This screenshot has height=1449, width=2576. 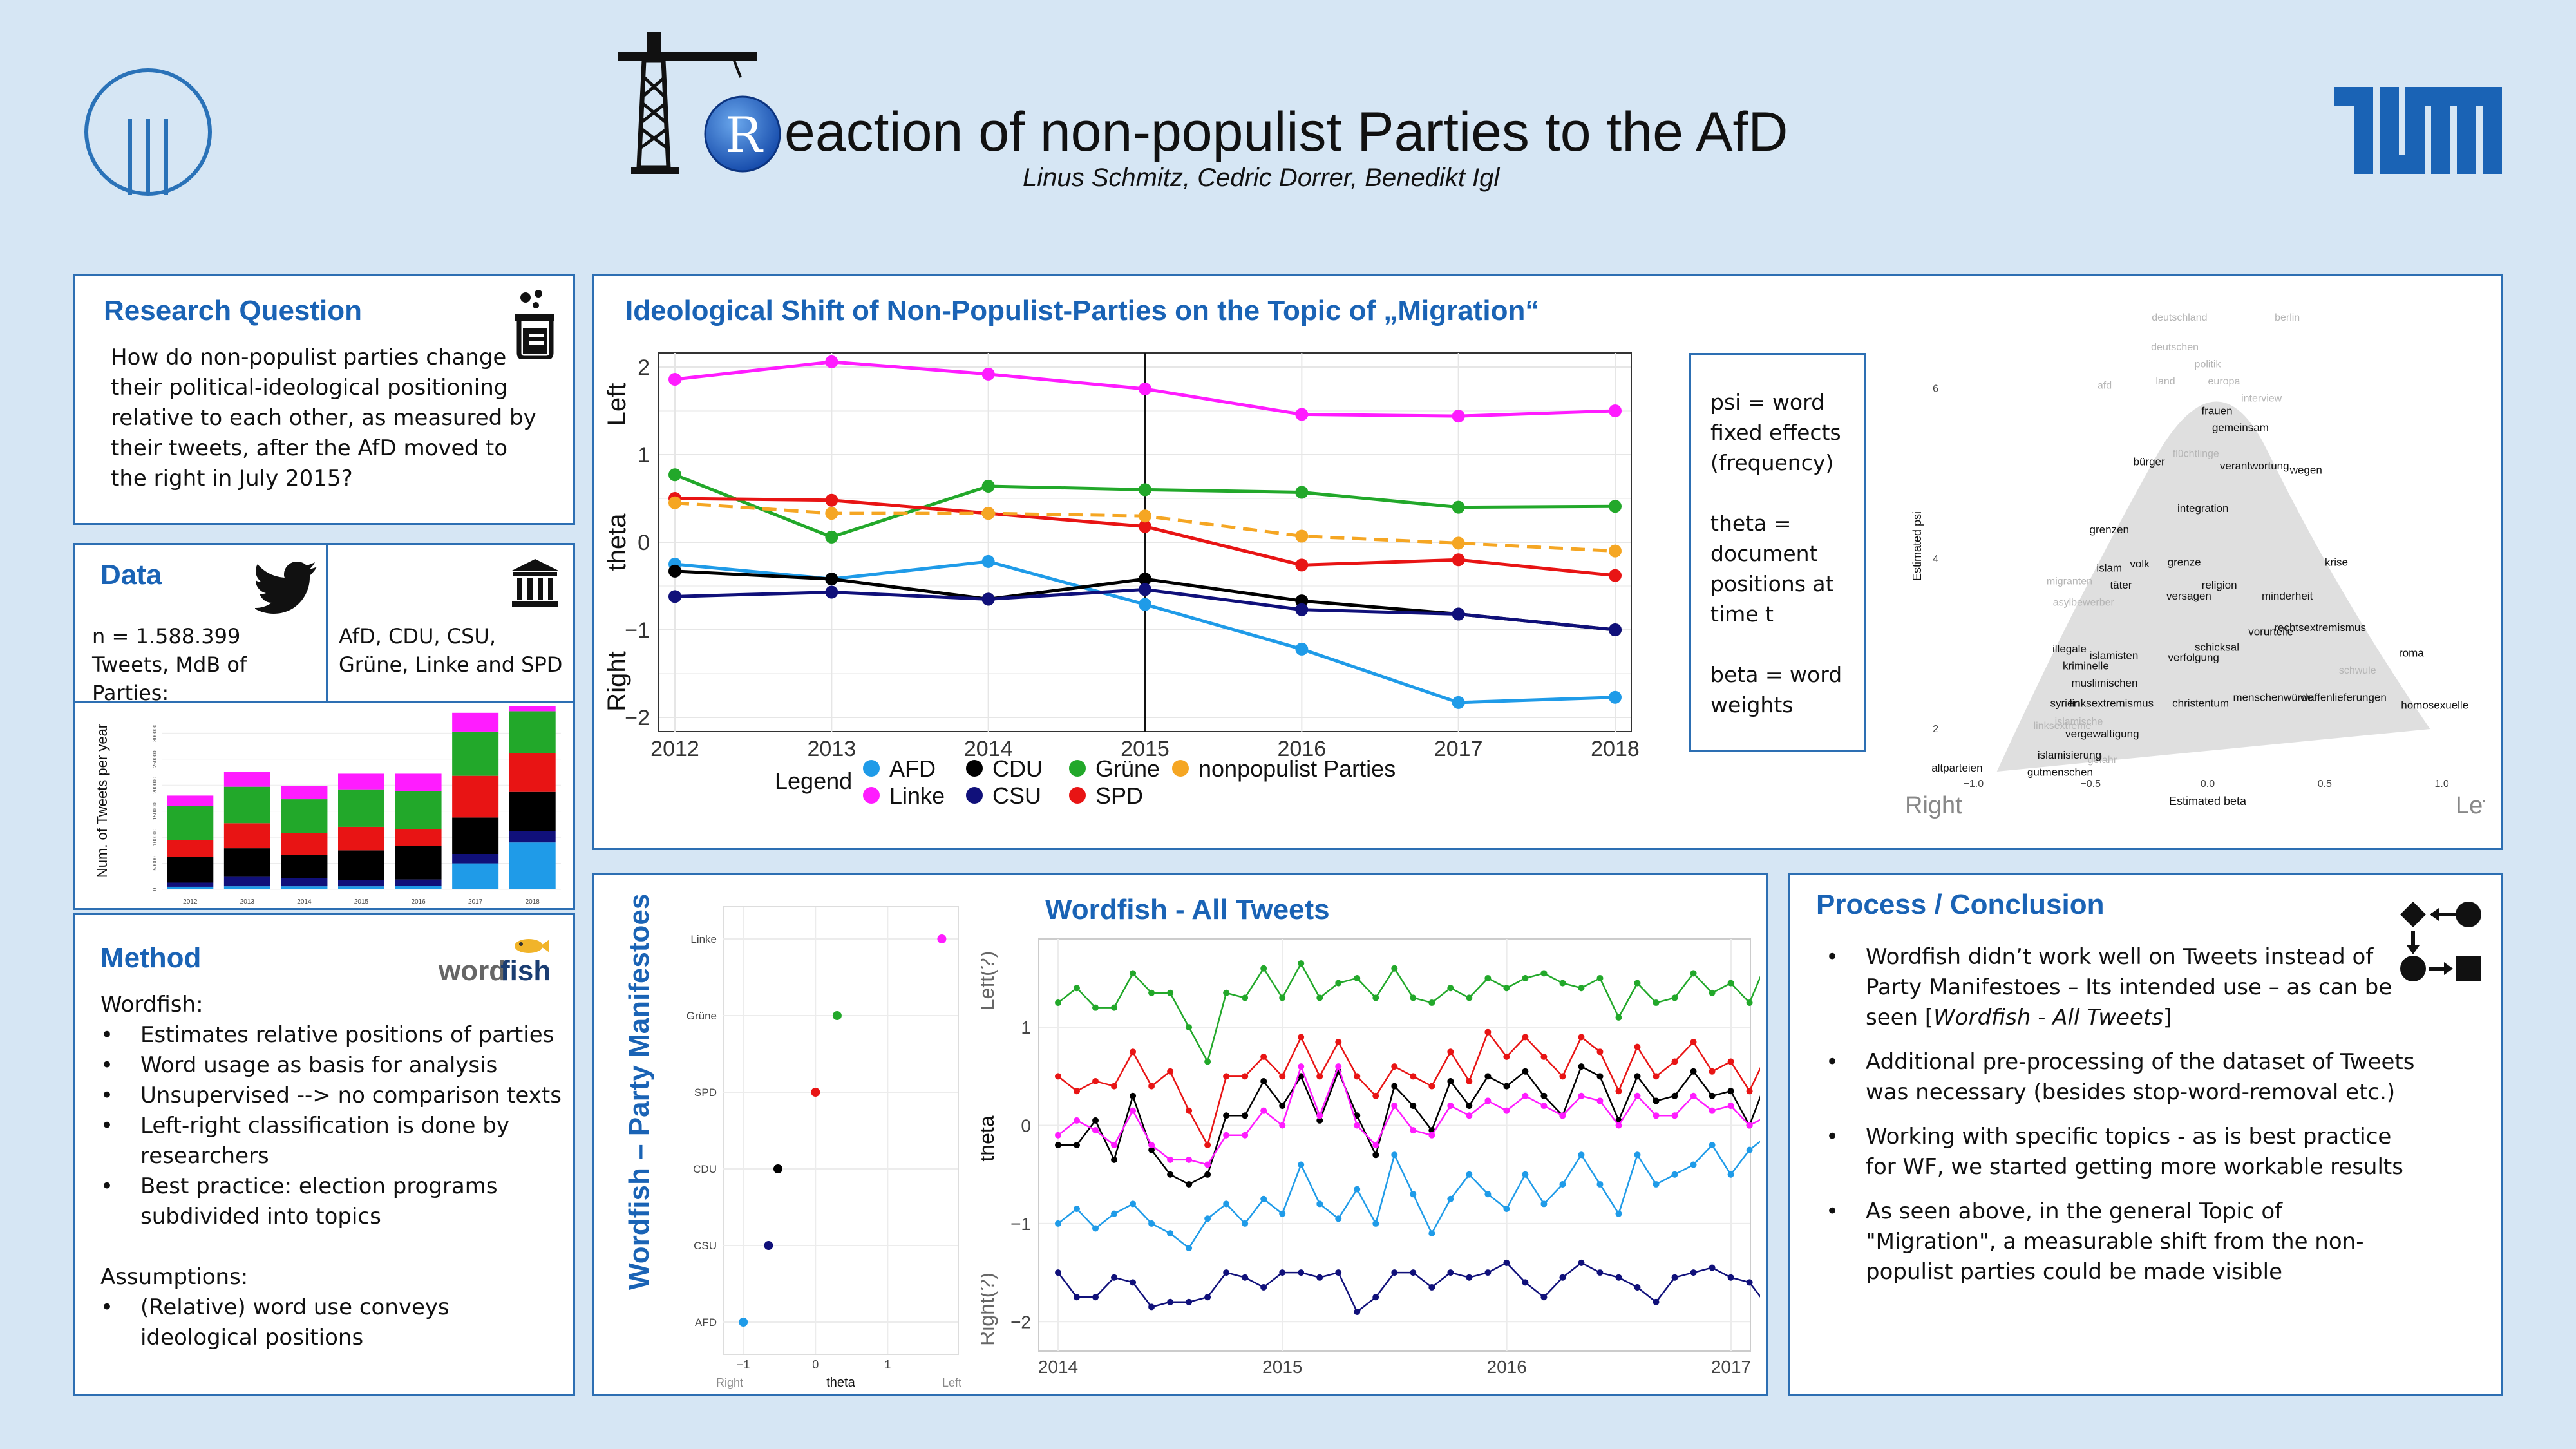 What do you see at coordinates (248, 902) in the screenshot?
I see `x-tick-label: 2013` at bounding box center [248, 902].